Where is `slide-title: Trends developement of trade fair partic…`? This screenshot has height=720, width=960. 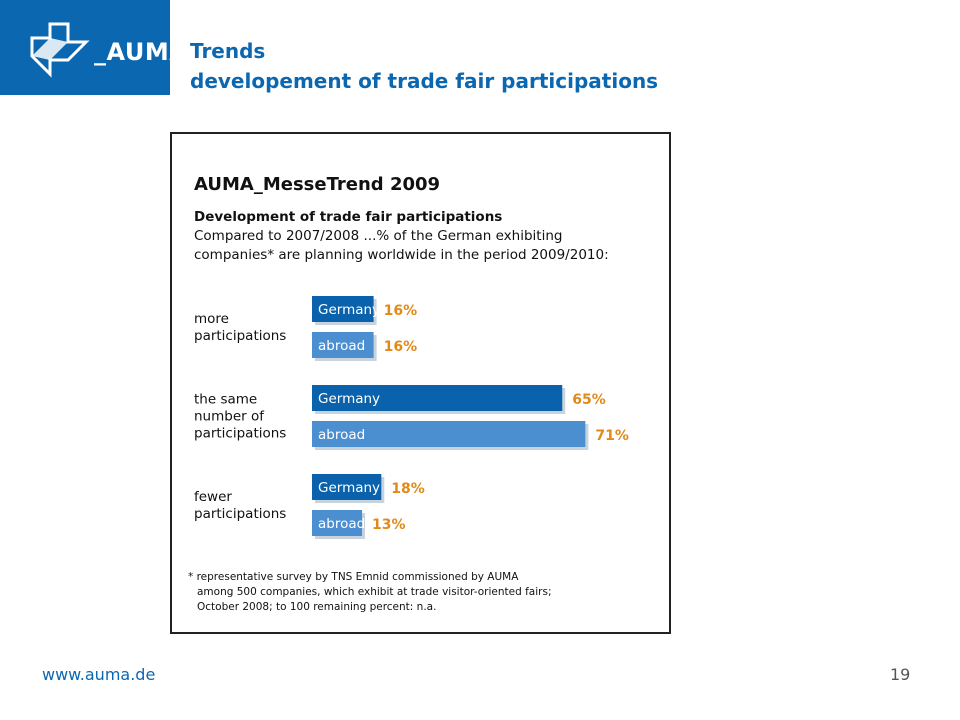
slide-title: Trends developement of trade fair partic… is located at coordinates (424, 66).